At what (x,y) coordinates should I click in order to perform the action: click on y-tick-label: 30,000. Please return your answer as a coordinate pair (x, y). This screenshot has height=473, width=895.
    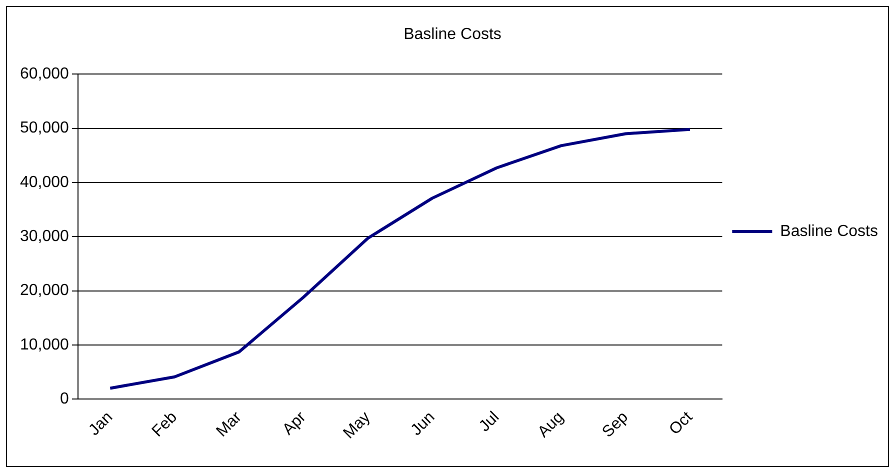
    Looking at the image, I should click on (45, 237).